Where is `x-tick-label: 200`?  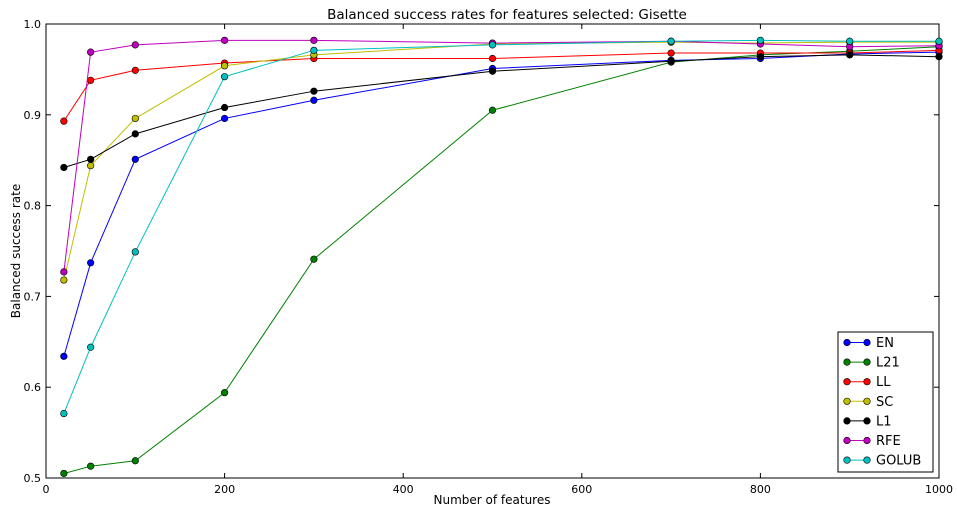 x-tick-label: 200 is located at coordinates (224, 489).